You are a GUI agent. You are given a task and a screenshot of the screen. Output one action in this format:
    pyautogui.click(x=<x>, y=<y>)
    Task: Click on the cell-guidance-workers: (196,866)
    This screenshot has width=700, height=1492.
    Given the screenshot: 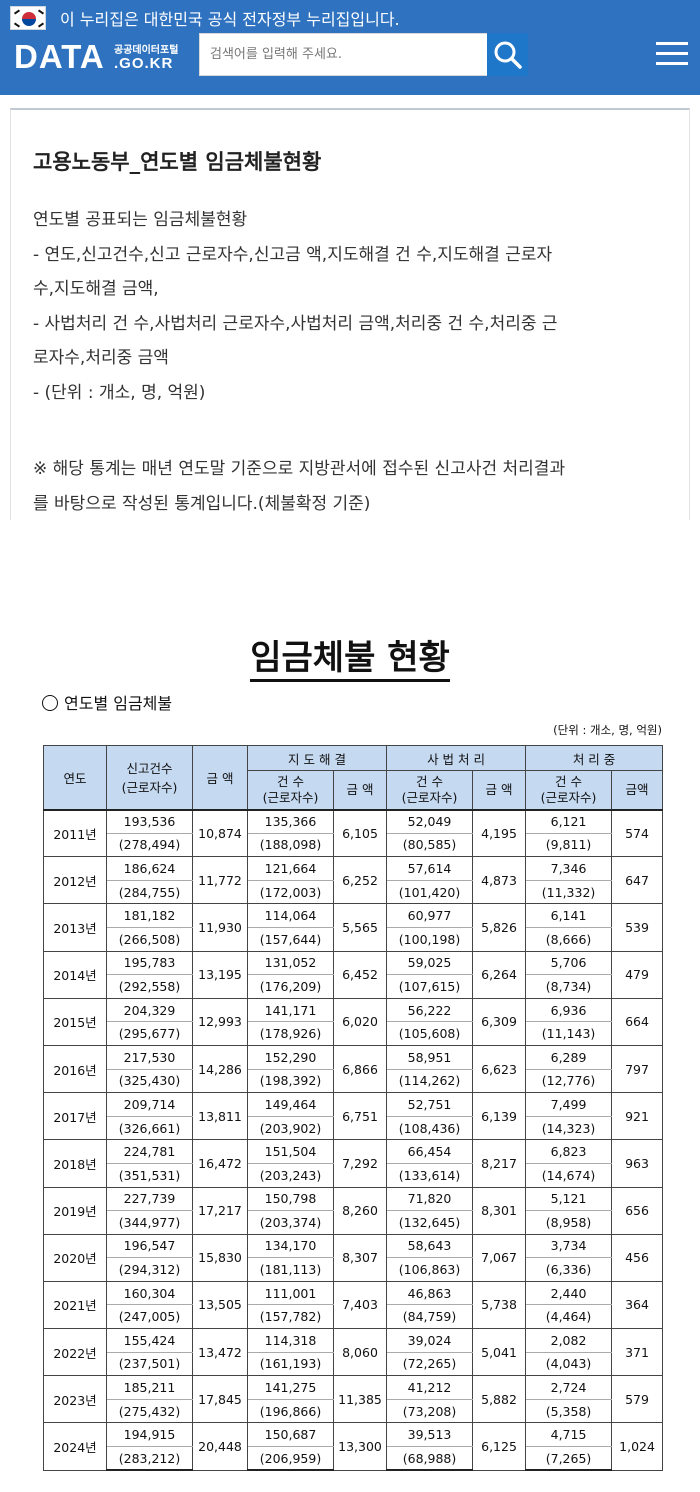 What is the action you would take?
    pyautogui.click(x=290, y=1411)
    